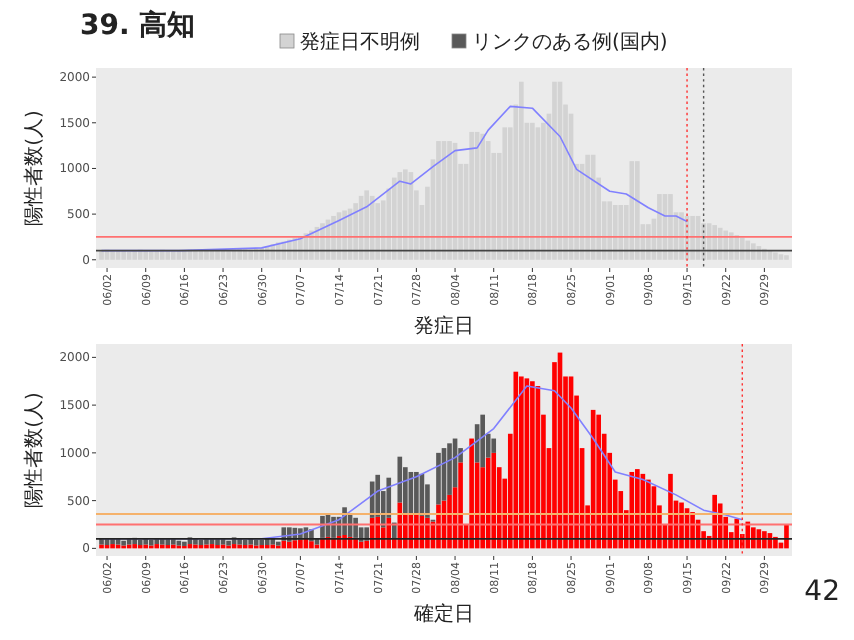 The height and width of the screenshot is (640, 854). What do you see at coordinates (360, 42) in the screenshot?
I see `legend-label: 発症日不明例` at bounding box center [360, 42].